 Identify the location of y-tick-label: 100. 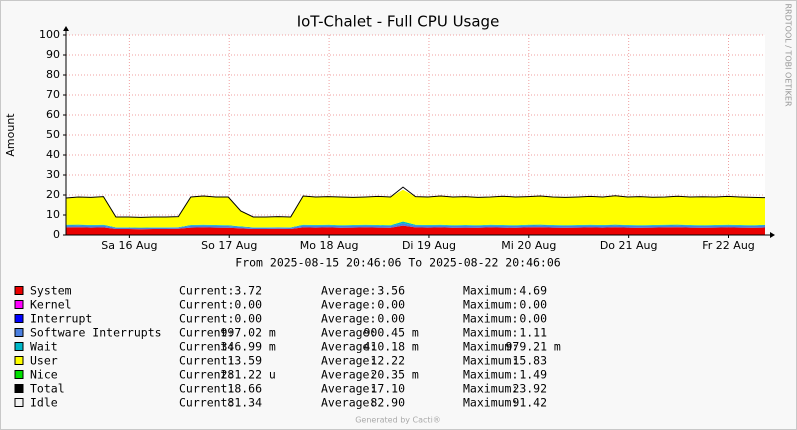
(49, 34).